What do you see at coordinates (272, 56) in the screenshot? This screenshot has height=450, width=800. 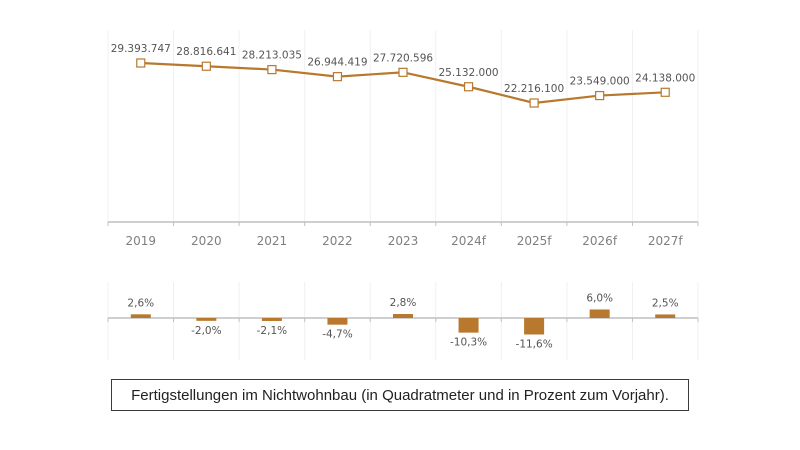 I see `data-label: 28.213.035` at bounding box center [272, 56].